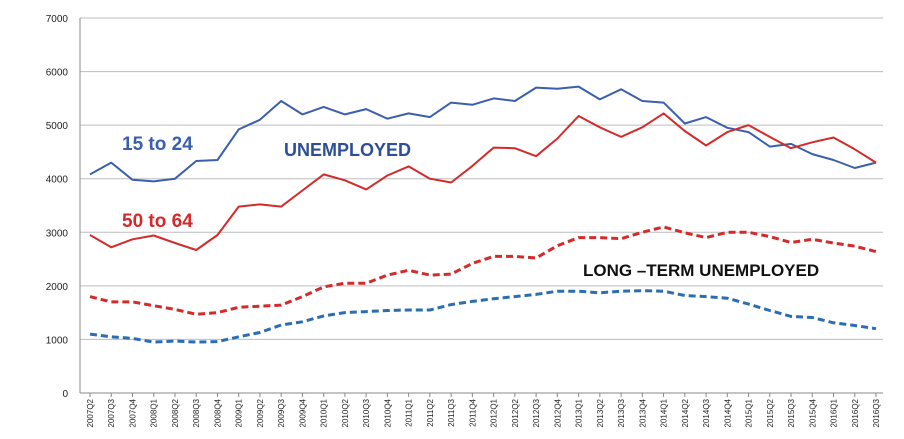 The height and width of the screenshot is (439, 904). Describe the element at coordinates (579, 412) in the screenshot. I see `x-tick-label: 2013Q1` at that location.